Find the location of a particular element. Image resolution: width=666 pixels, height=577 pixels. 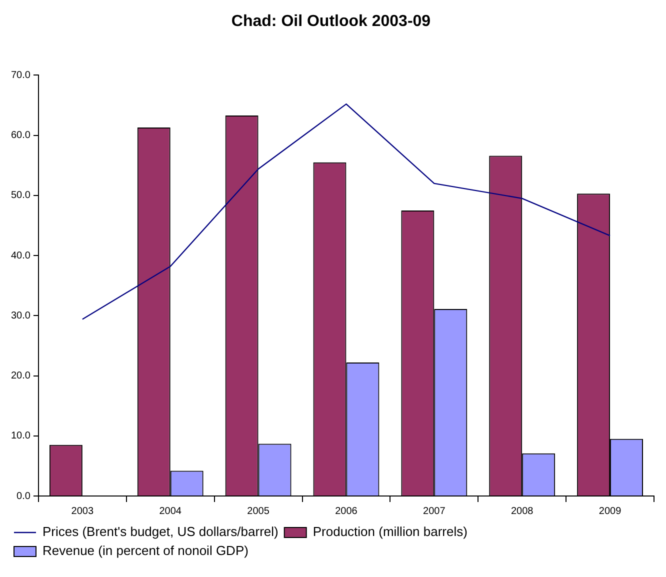

x-tick-label: 2005 is located at coordinates (258, 511).